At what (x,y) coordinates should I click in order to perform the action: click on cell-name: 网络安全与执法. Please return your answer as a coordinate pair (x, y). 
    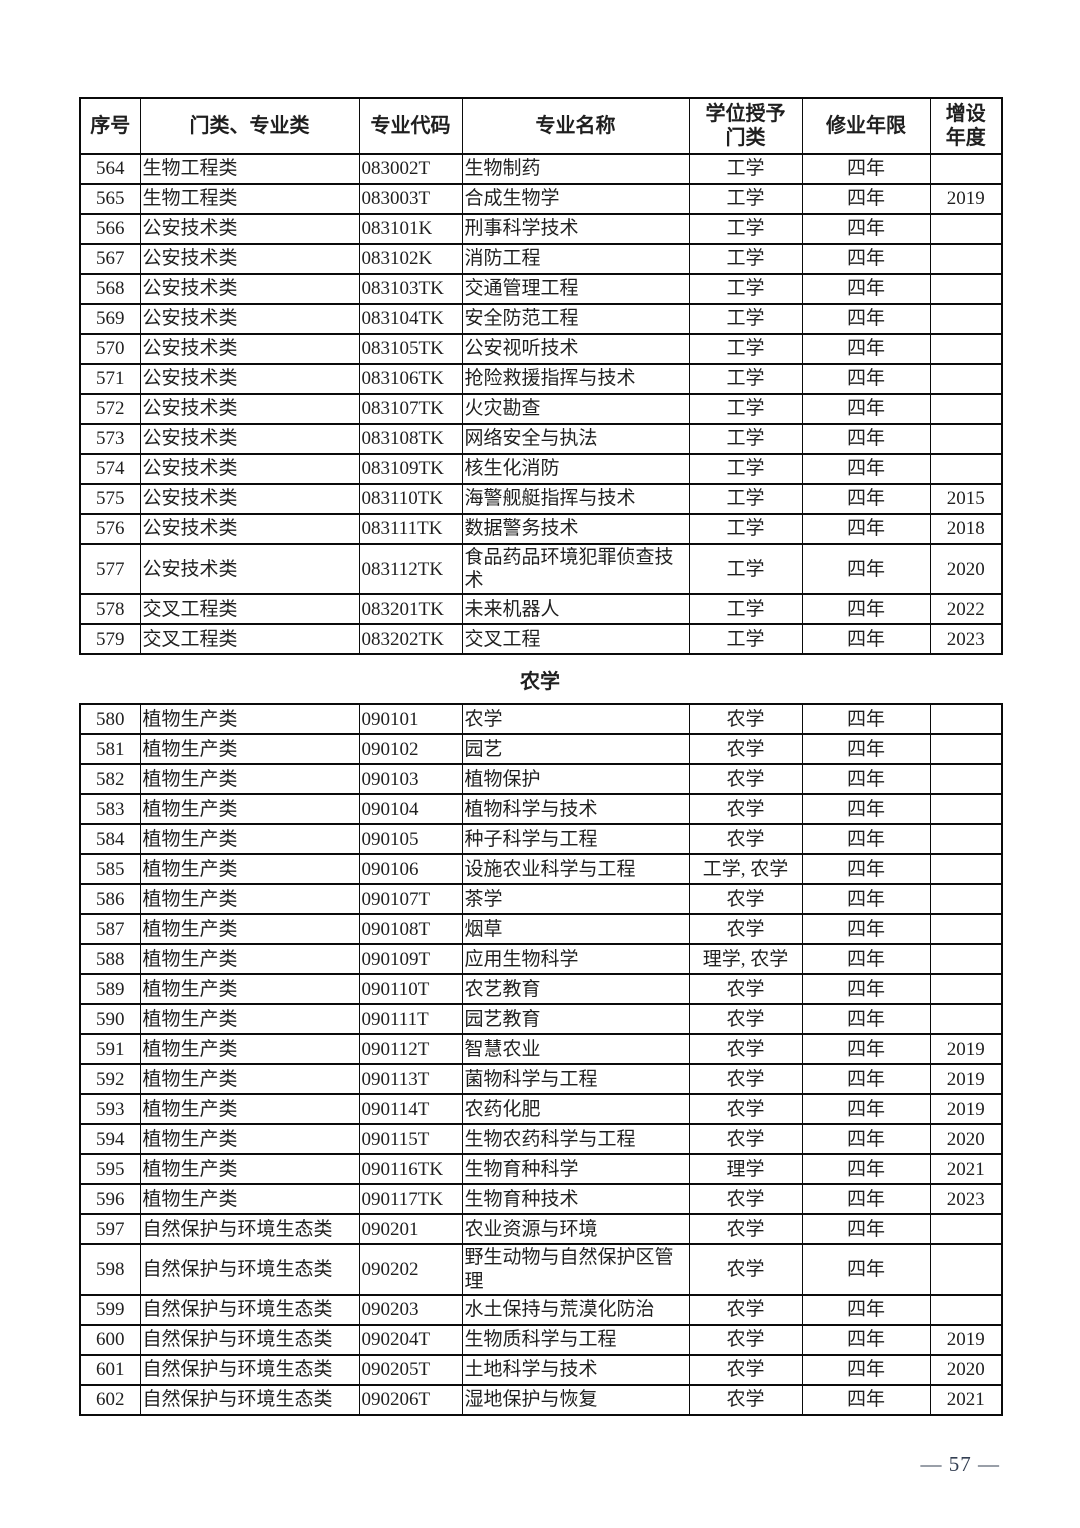
    Looking at the image, I should click on (575, 439).